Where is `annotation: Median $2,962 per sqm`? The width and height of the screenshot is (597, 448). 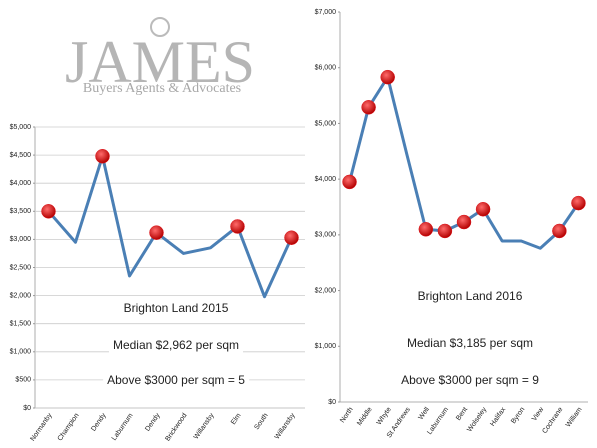
annotation: Median $2,962 per sqm is located at coordinates (176, 345).